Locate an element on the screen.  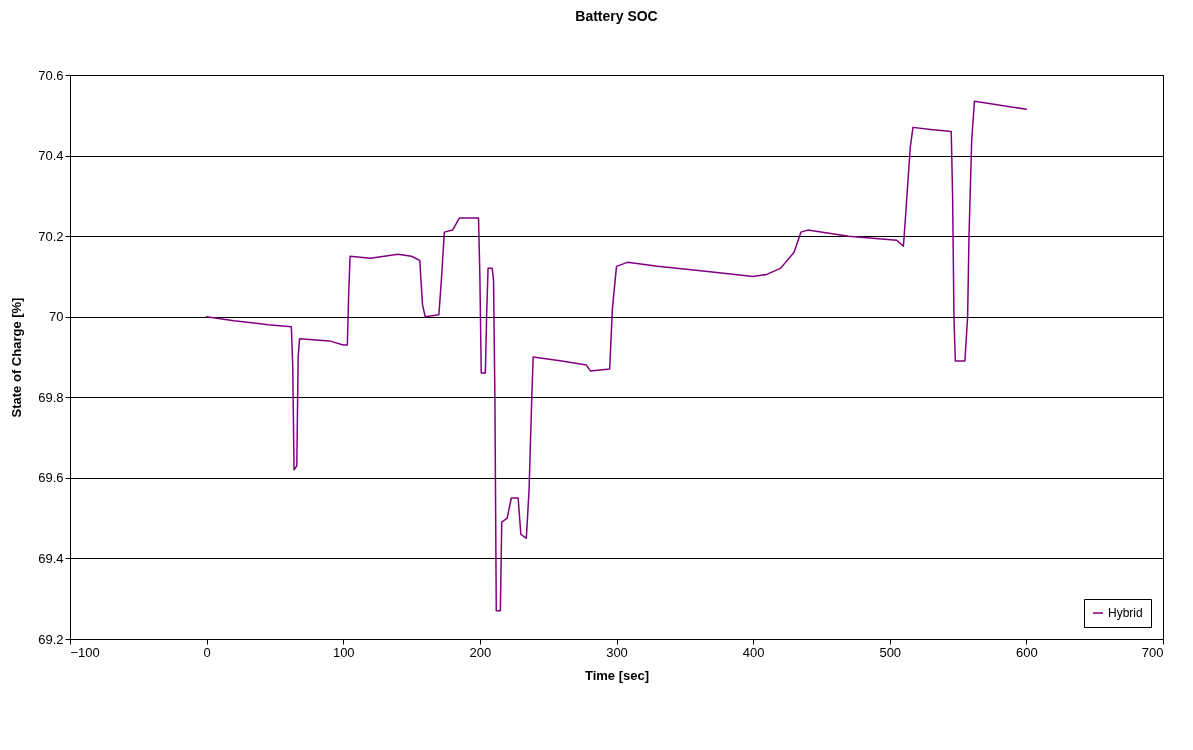
y-tick-label: 69.2 is located at coordinates (51, 639).